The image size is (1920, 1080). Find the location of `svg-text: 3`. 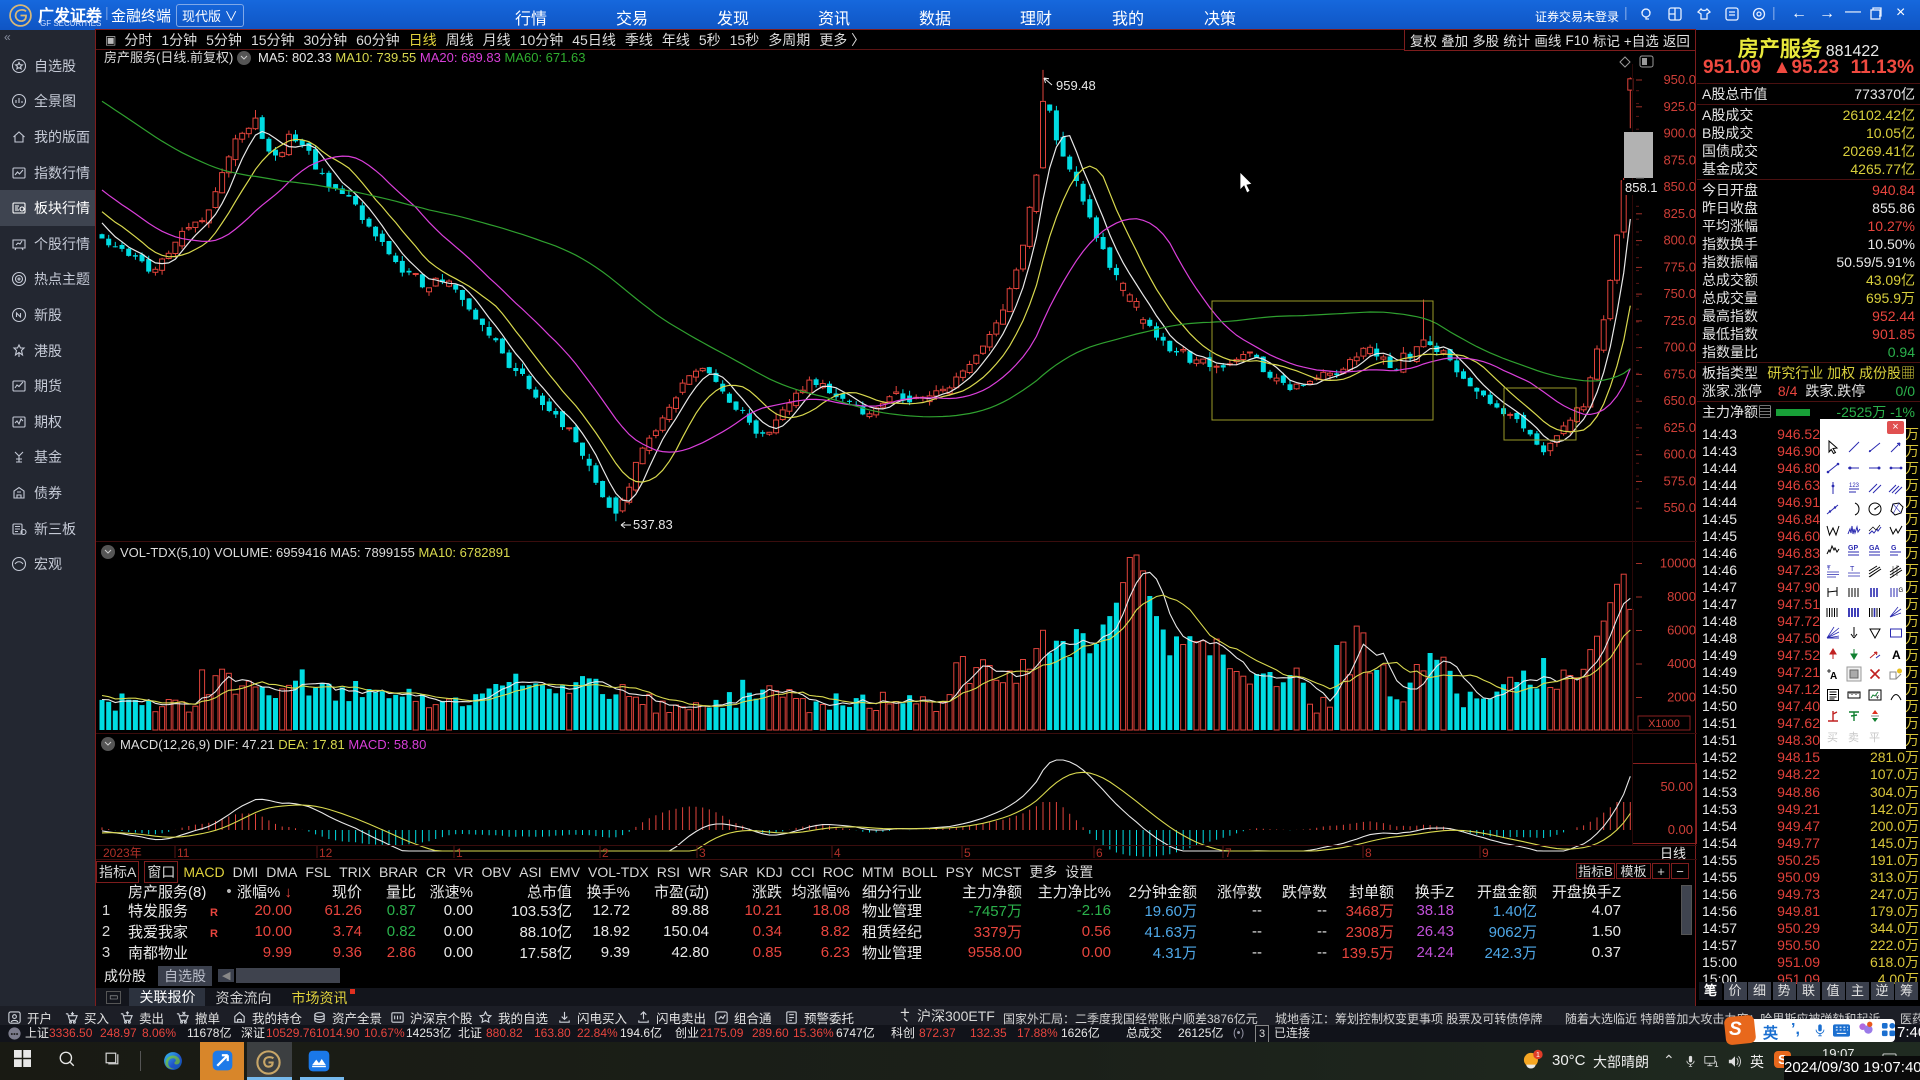

svg-text: 3 is located at coordinates (702, 853).